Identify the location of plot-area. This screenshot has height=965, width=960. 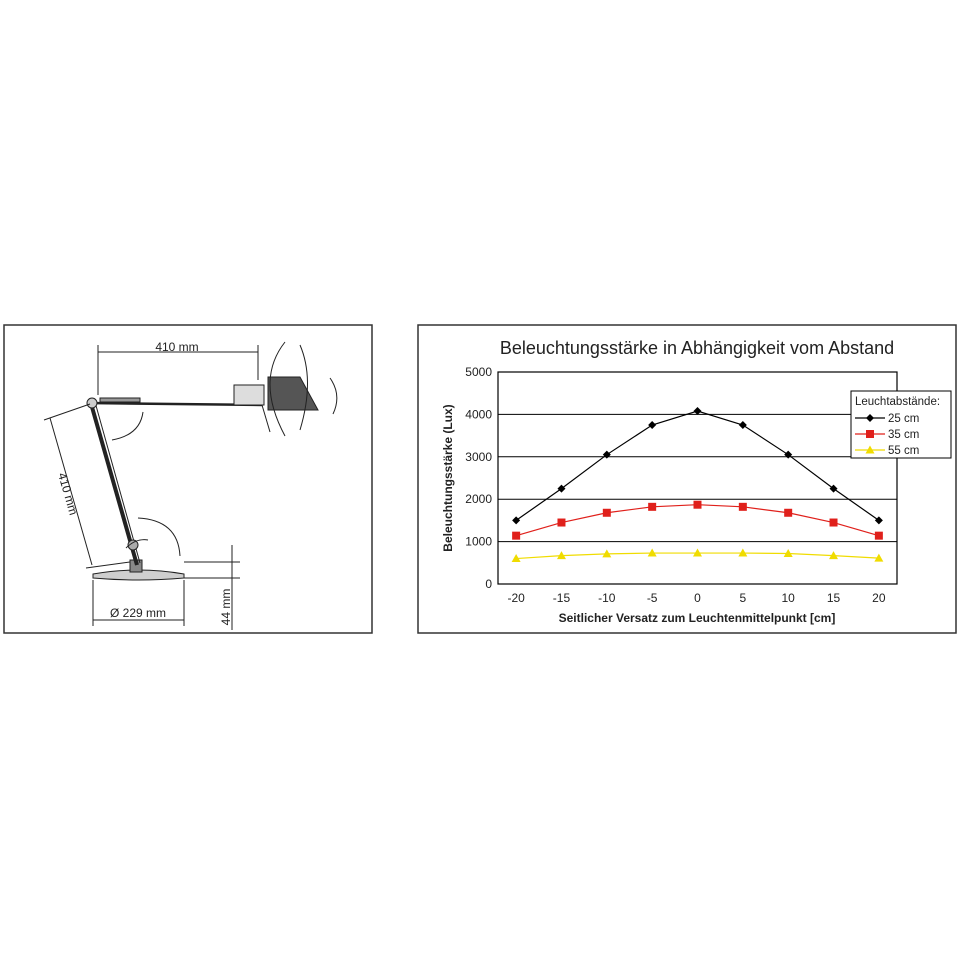
(697, 478).